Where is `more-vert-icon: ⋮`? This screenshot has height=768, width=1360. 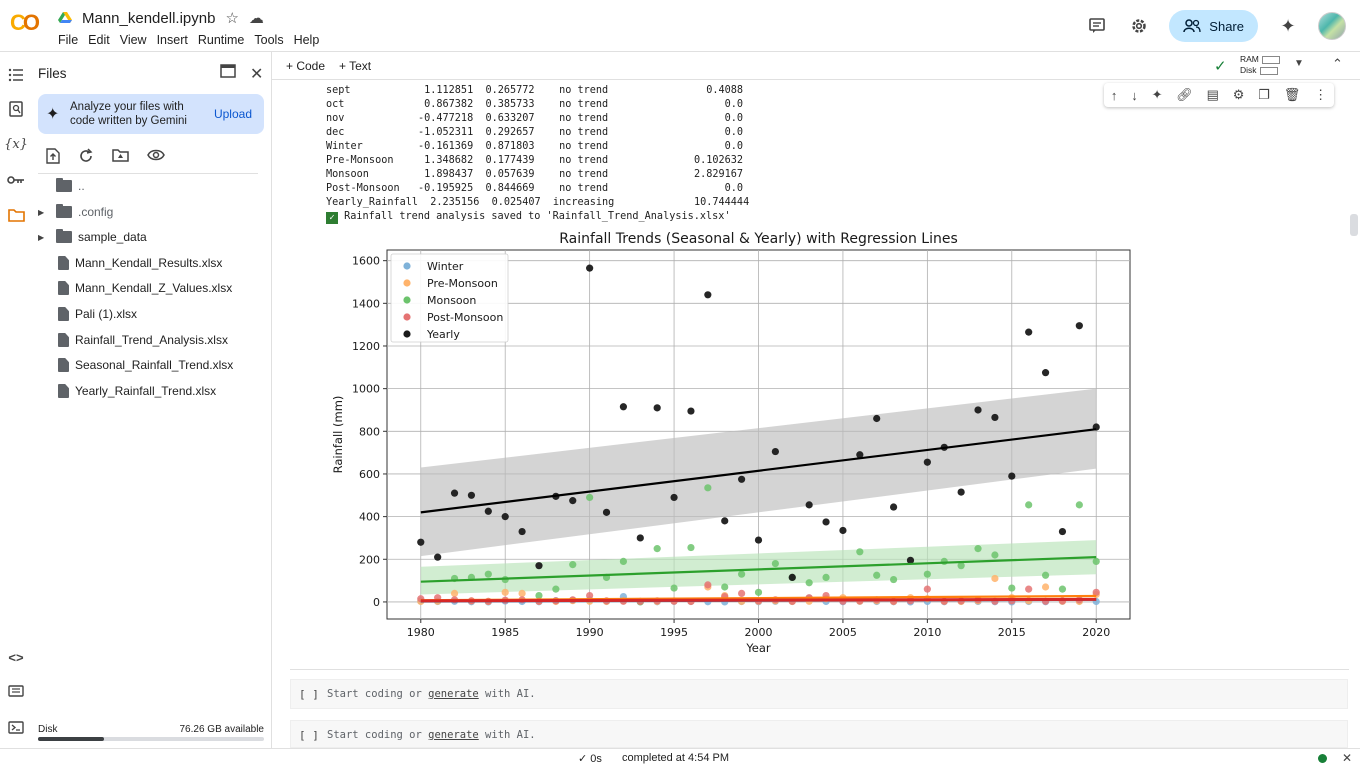
more-vert-icon: ⋮ is located at coordinates (1321, 94).